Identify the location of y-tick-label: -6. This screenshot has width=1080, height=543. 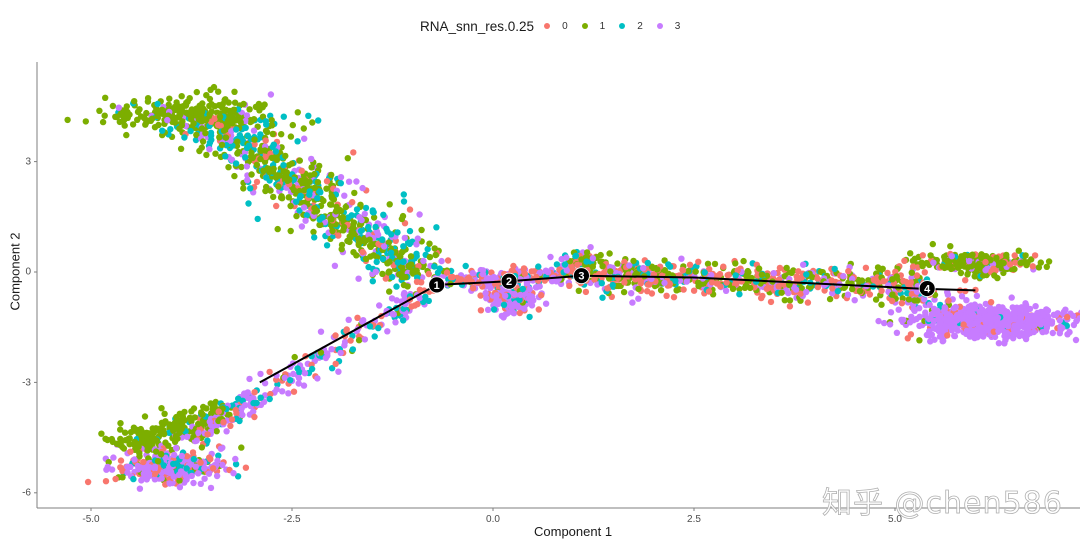
(26, 493).